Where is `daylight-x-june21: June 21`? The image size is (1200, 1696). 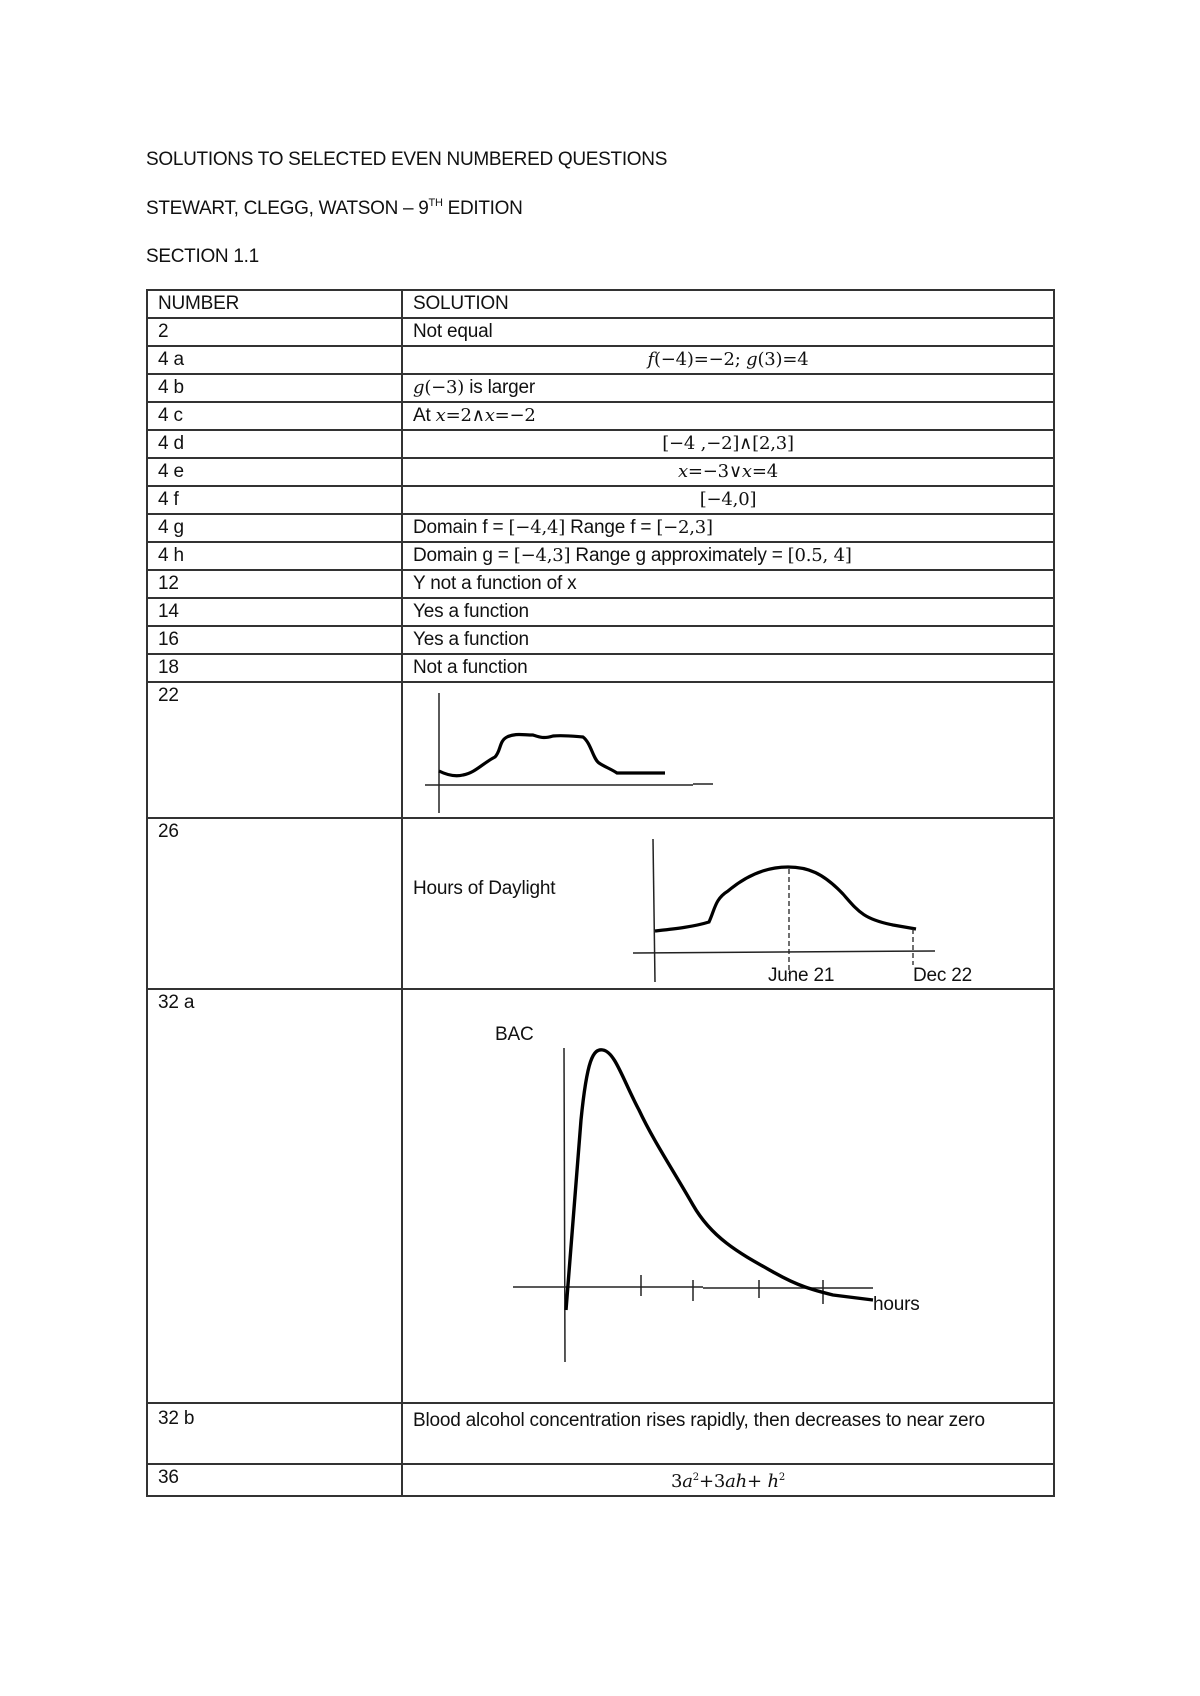
daylight-x-june21: June 21 is located at coordinates (801, 975).